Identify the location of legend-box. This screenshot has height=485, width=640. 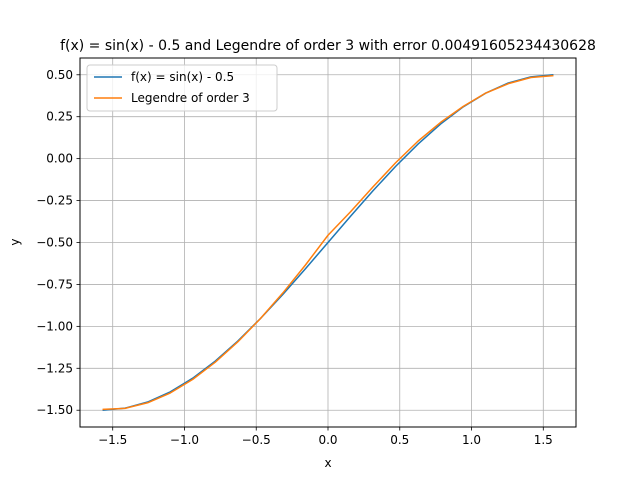
(182, 88).